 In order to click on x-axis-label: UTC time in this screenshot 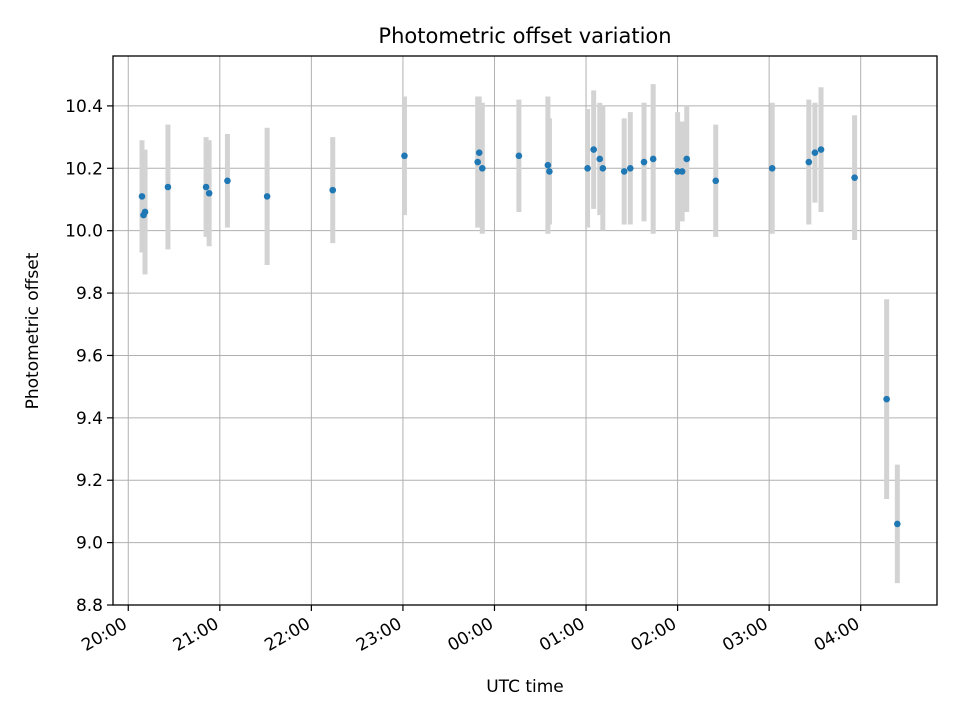, I will do `click(525, 687)`.